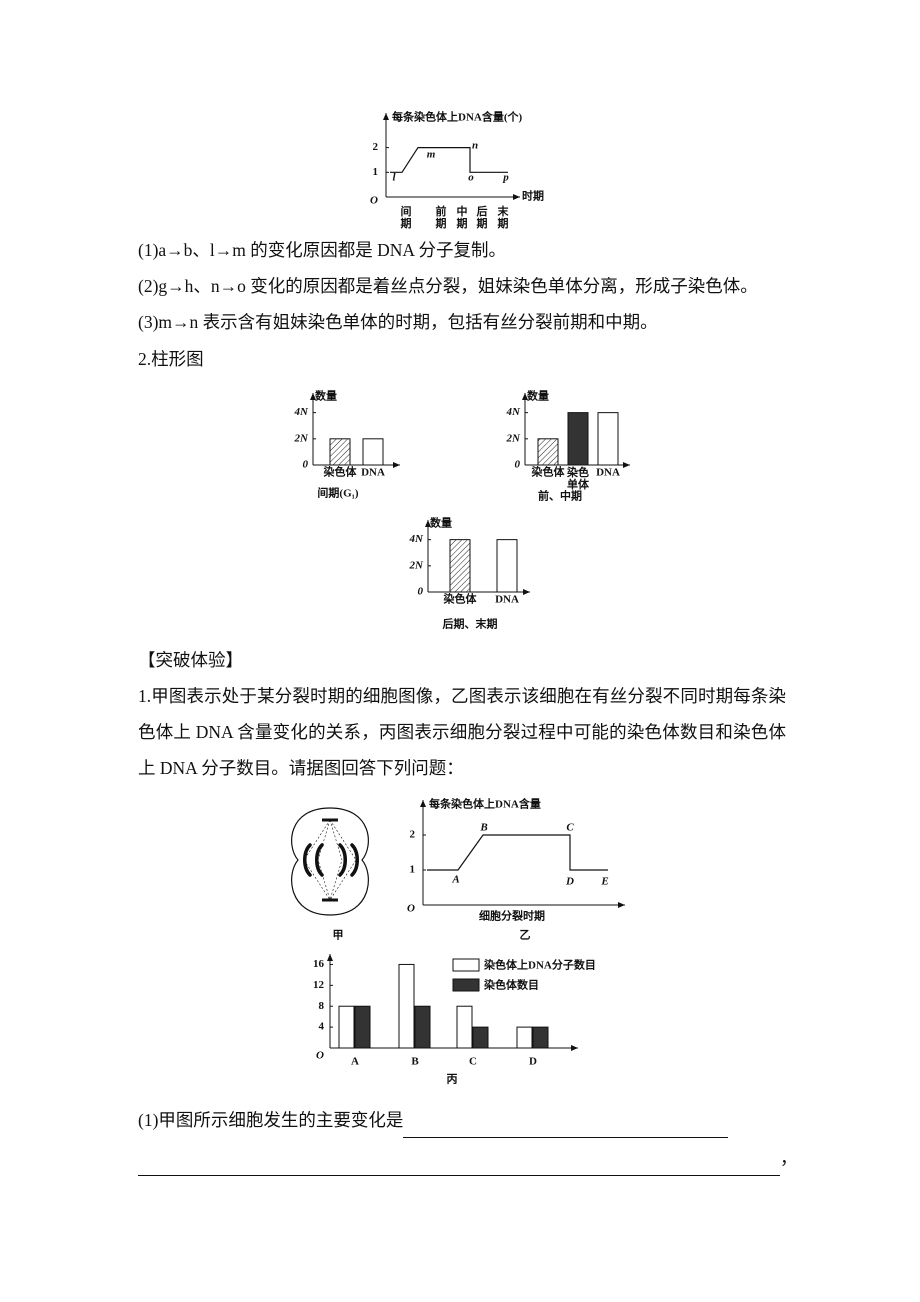 The image size is (920, 1302). What do you see at coordinates (485, 804) in the screenshot?
I see `y-axis-label: 每条染色体上DNA含量` at bounding box center [485, 804].